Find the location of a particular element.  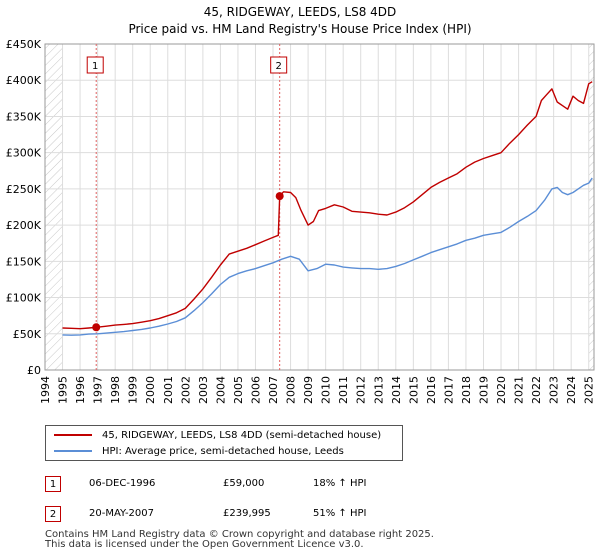

sale-hpi-change: 51% ↑ HPI is located at coordinates (340, 513).